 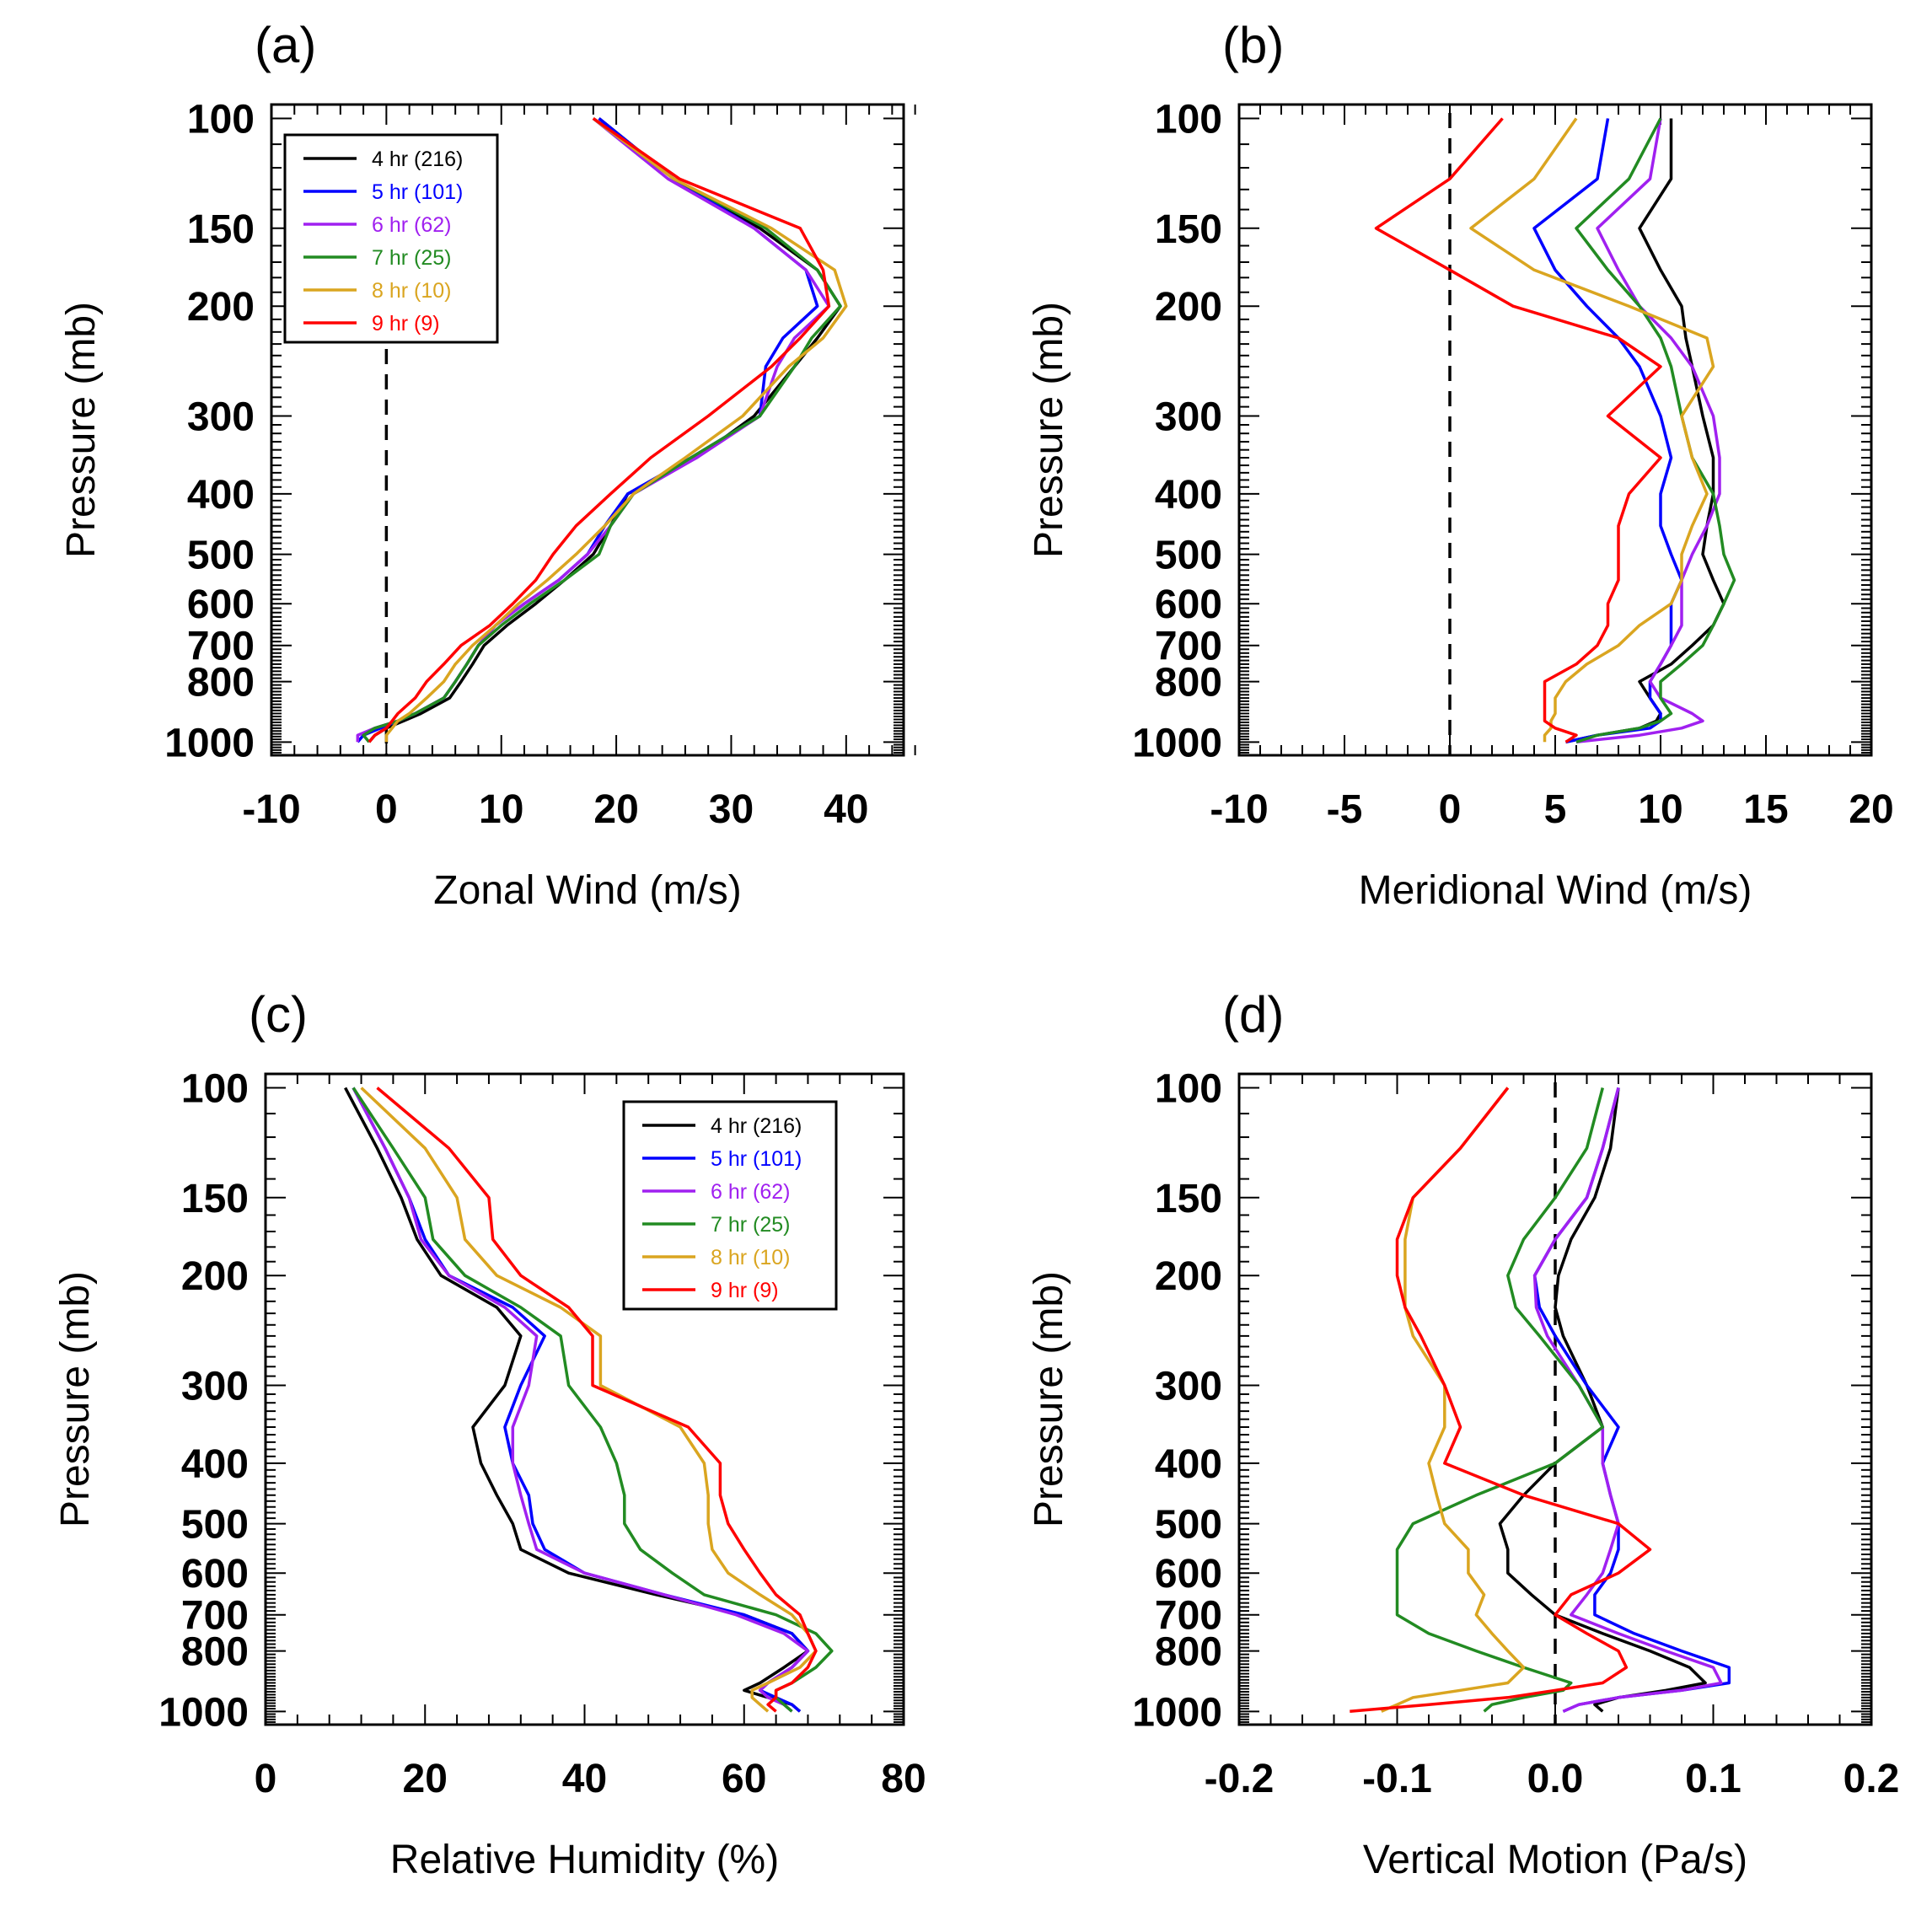 What do you see at coordinates (1397, 1779) in the screenshot?
I see `x-tick-label: -0.1` at bounding box center [1397, 1779].